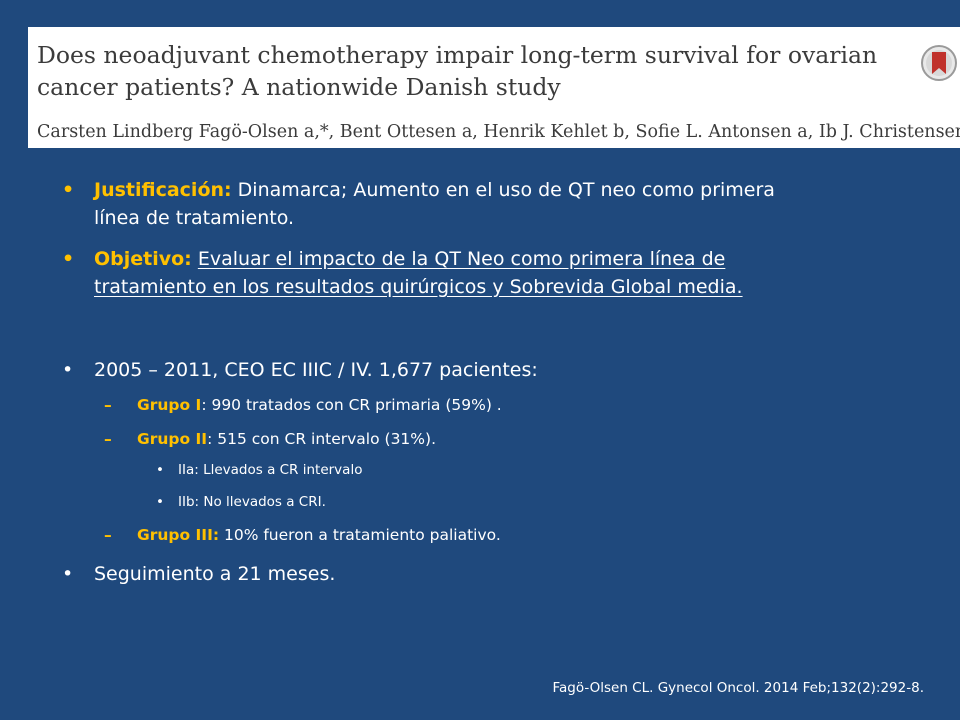  What do you see at coordinates (252, 502) in the screenshot?
I see `iib-item: IIb: No llevados a CRI.` at bounding box center [252, 502].